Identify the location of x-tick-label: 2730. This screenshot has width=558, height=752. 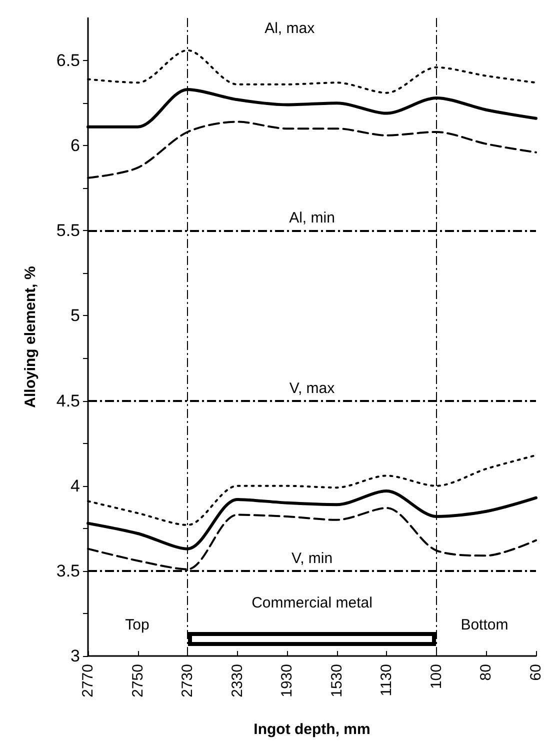
(187, 681).